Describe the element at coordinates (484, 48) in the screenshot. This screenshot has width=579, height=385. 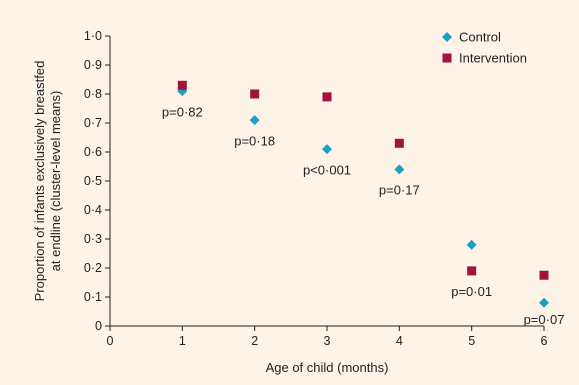
I see `legend: Control Intervention` at that location.